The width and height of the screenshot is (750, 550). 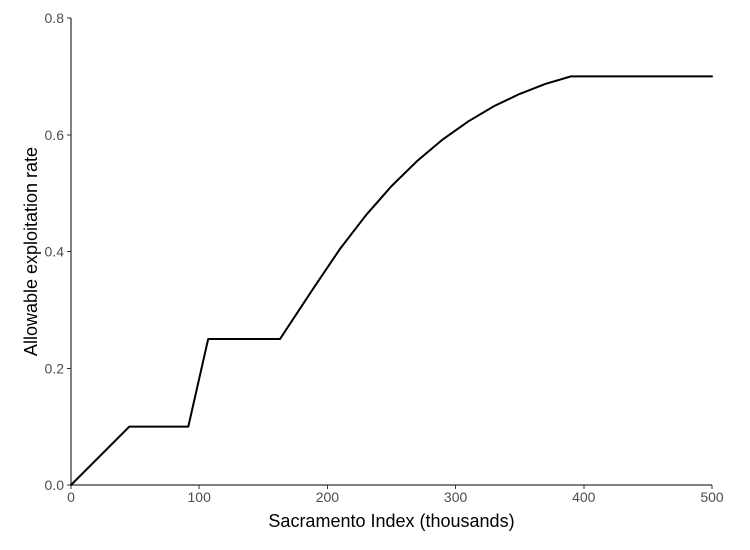 I want to click on y-tick-label: 0.6, so click(x=55, y=135).